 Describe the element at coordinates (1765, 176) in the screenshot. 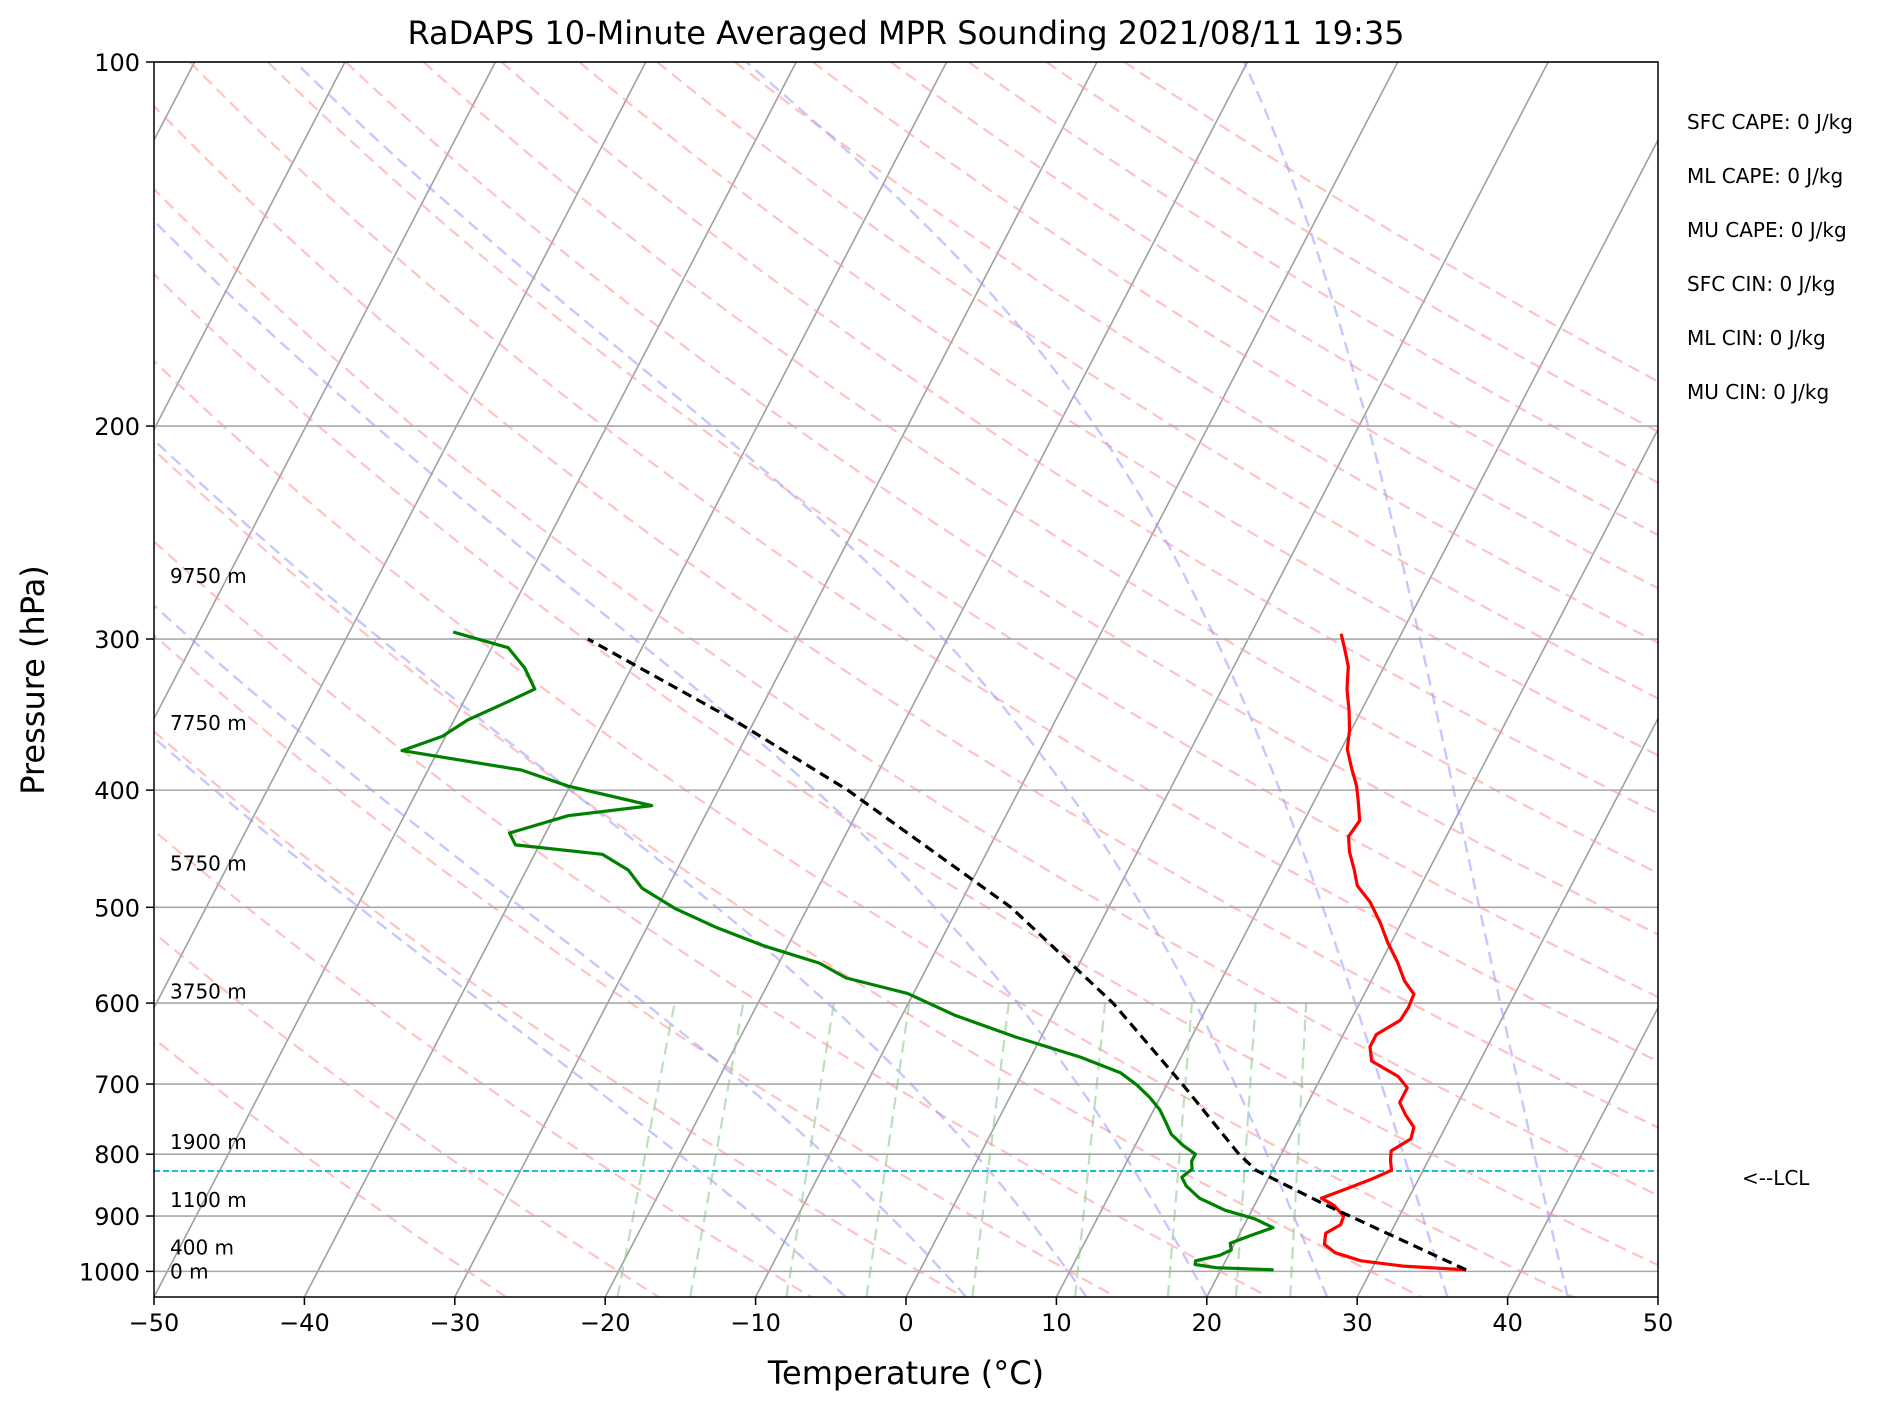

I see `stability-index: ML CAPE: 0 J/kg` at that location.